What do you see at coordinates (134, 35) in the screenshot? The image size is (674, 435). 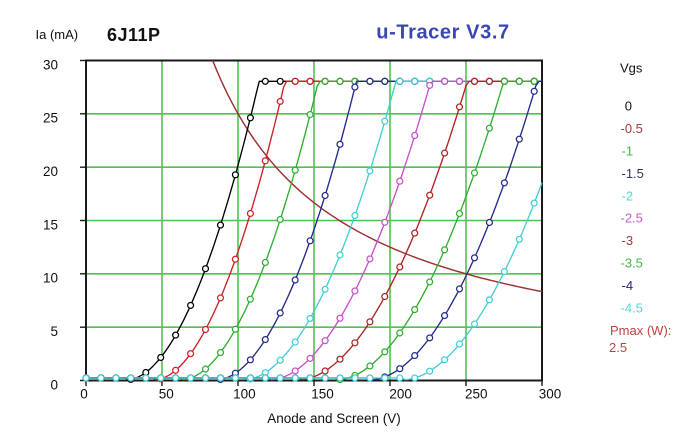 I see `svg-text: 6J11P` at bounding box center [134, 35].